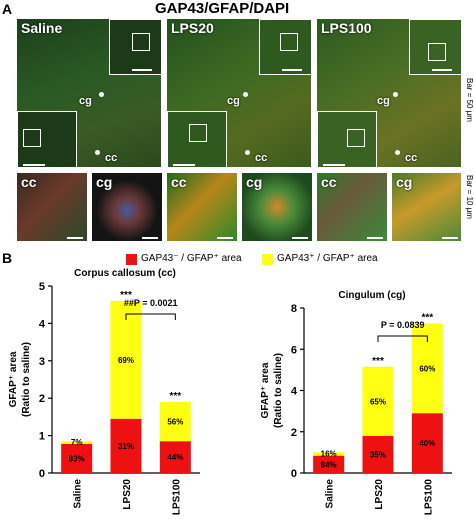 The image size is (474, 519). Describe the element at coordinates (89, 93) in the screenshot. I see `micrograph-saline: Saline cg cc` at that location.